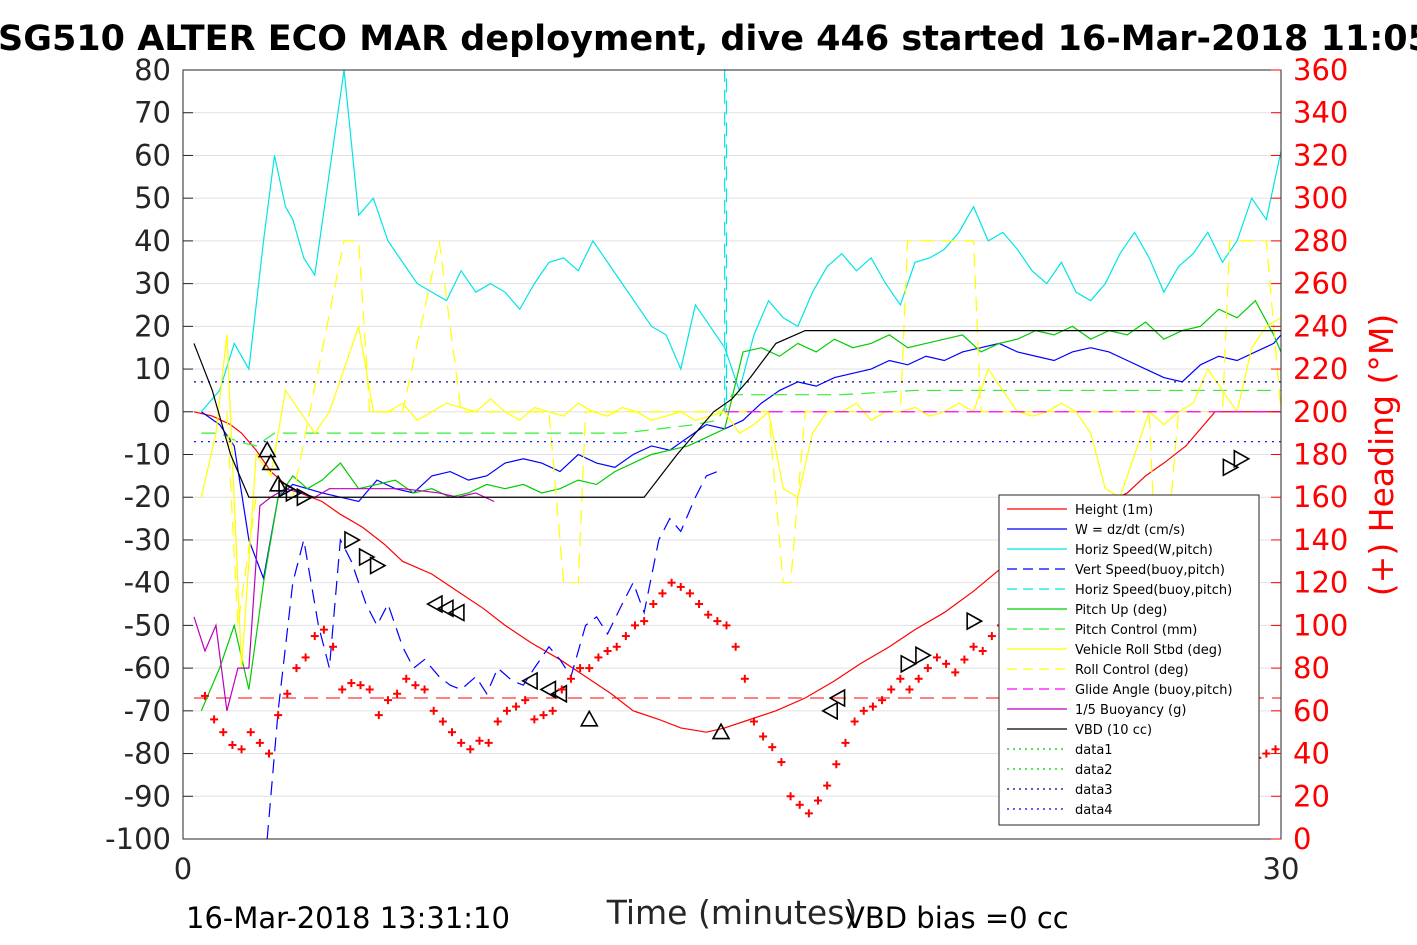 The height and width of the screenshot is (945, 1417). I want to click on y-tick-label: 0, so click(162, 412).